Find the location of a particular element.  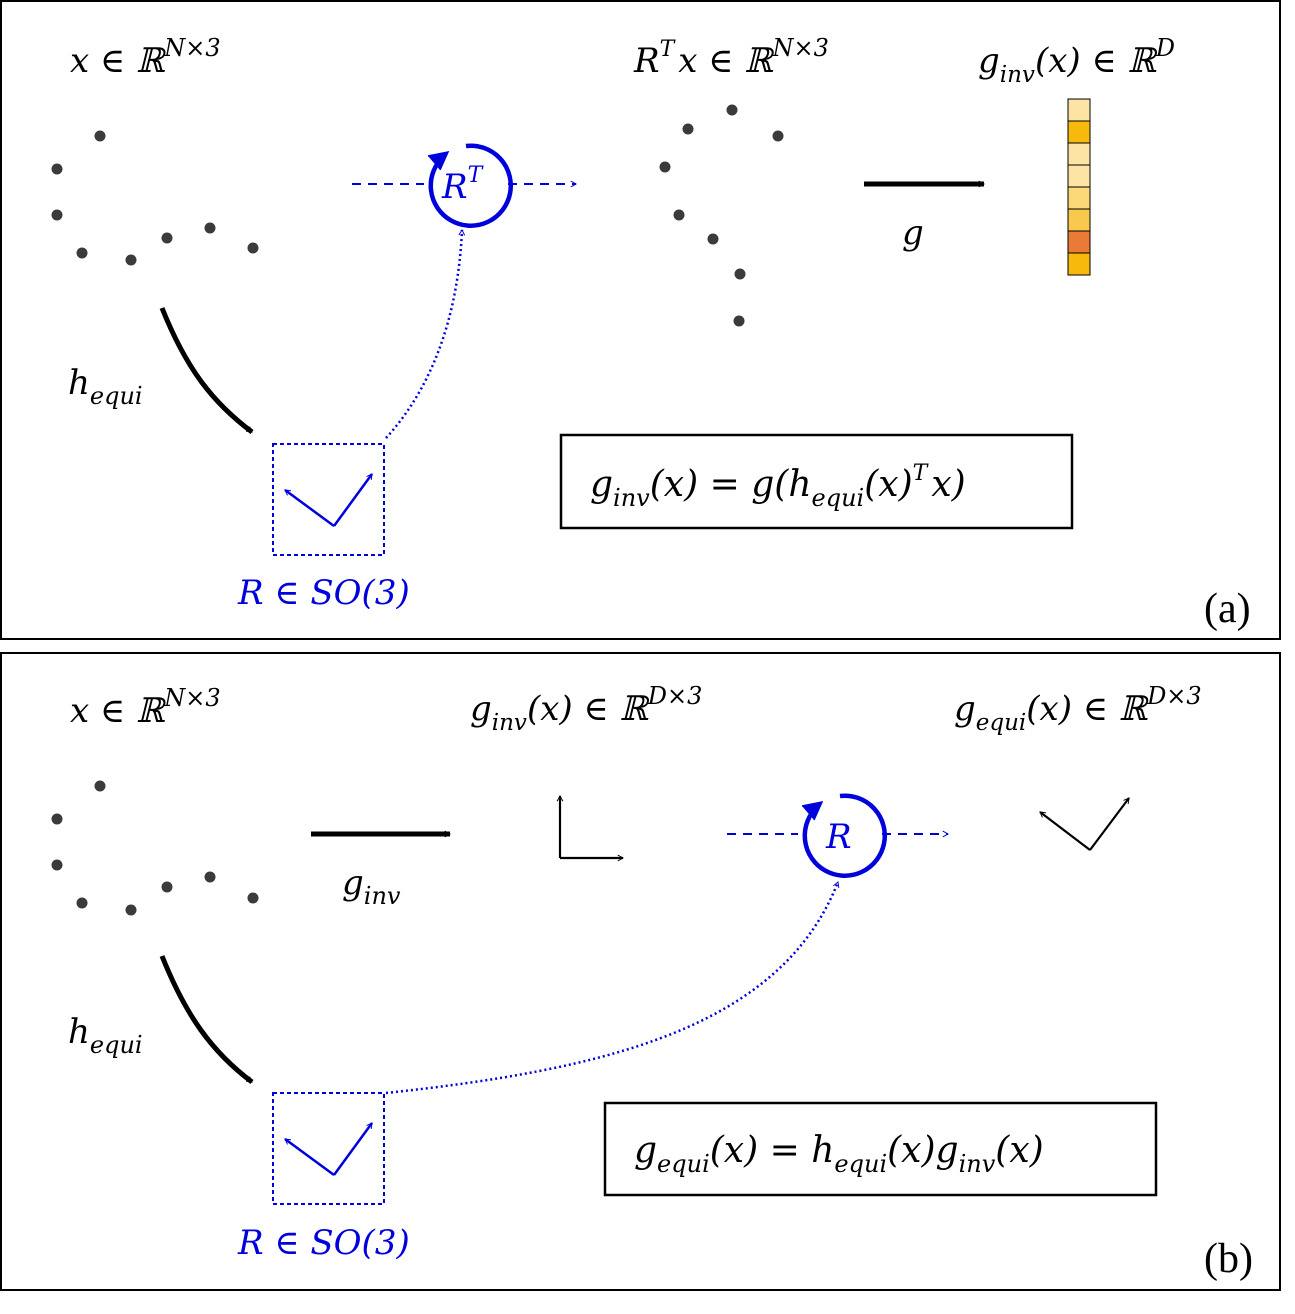

formula-box-a is located at coordinates (816, 481).